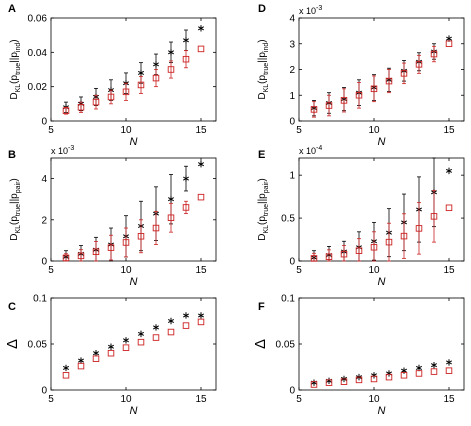  What do you see at coordinates (263, 69) in the screenshot?
I see `y-axis-label: DKL(ptrue||pind)` at bounding box center [263, 69].